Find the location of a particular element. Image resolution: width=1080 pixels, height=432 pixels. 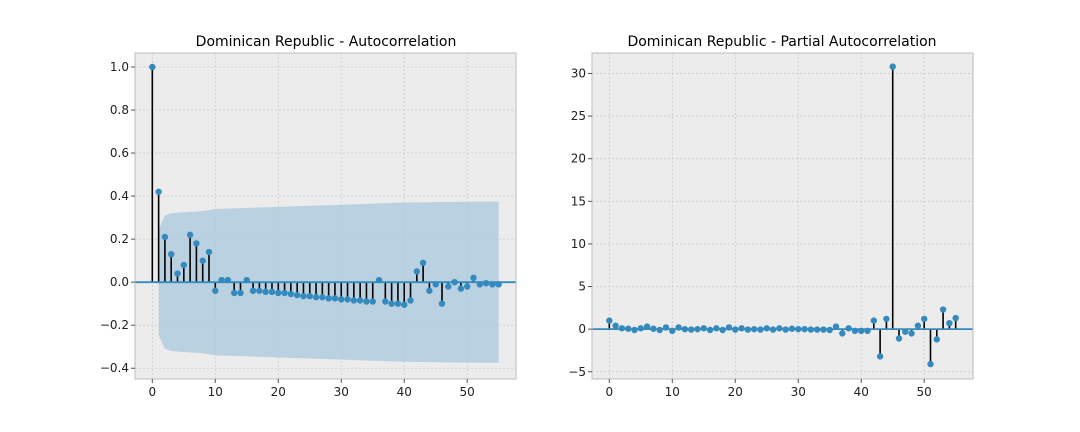

y-tick-label: 0.2 is located at coordinates (119, 239).